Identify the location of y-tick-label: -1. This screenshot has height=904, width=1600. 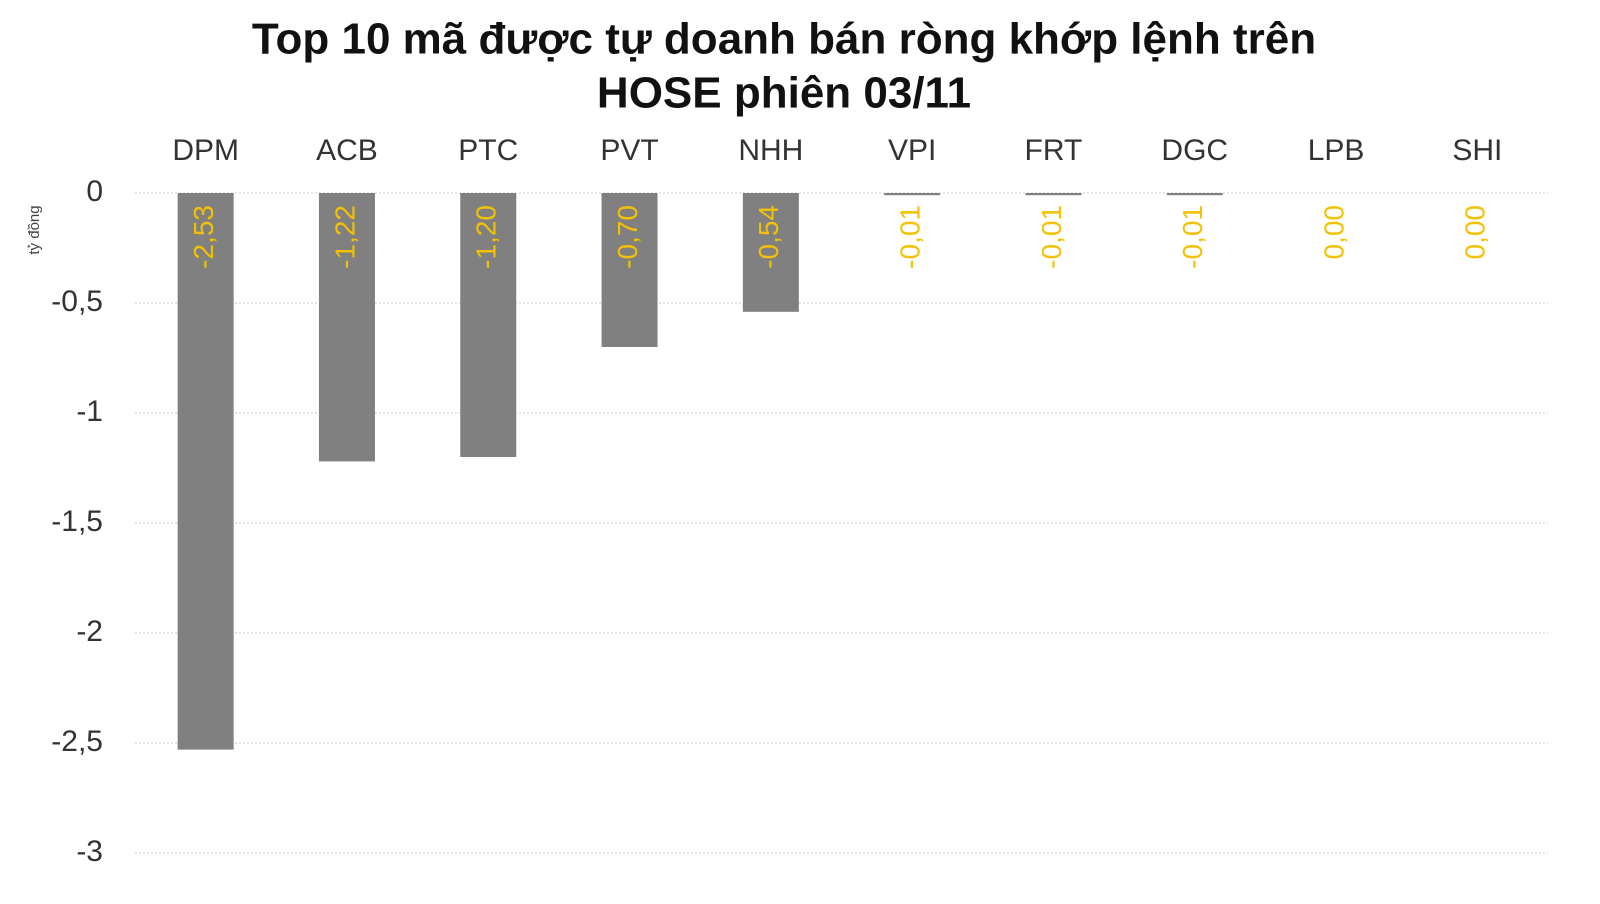
(89, 411).